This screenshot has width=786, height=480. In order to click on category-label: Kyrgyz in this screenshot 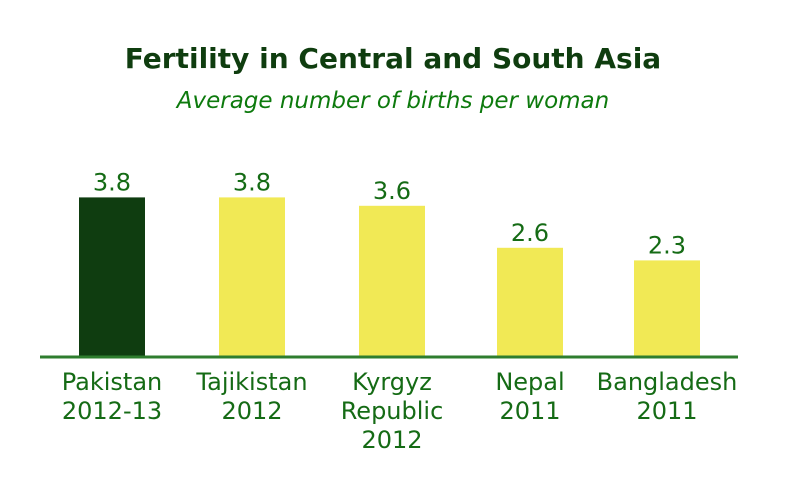, I will do `click(392, 382)`.